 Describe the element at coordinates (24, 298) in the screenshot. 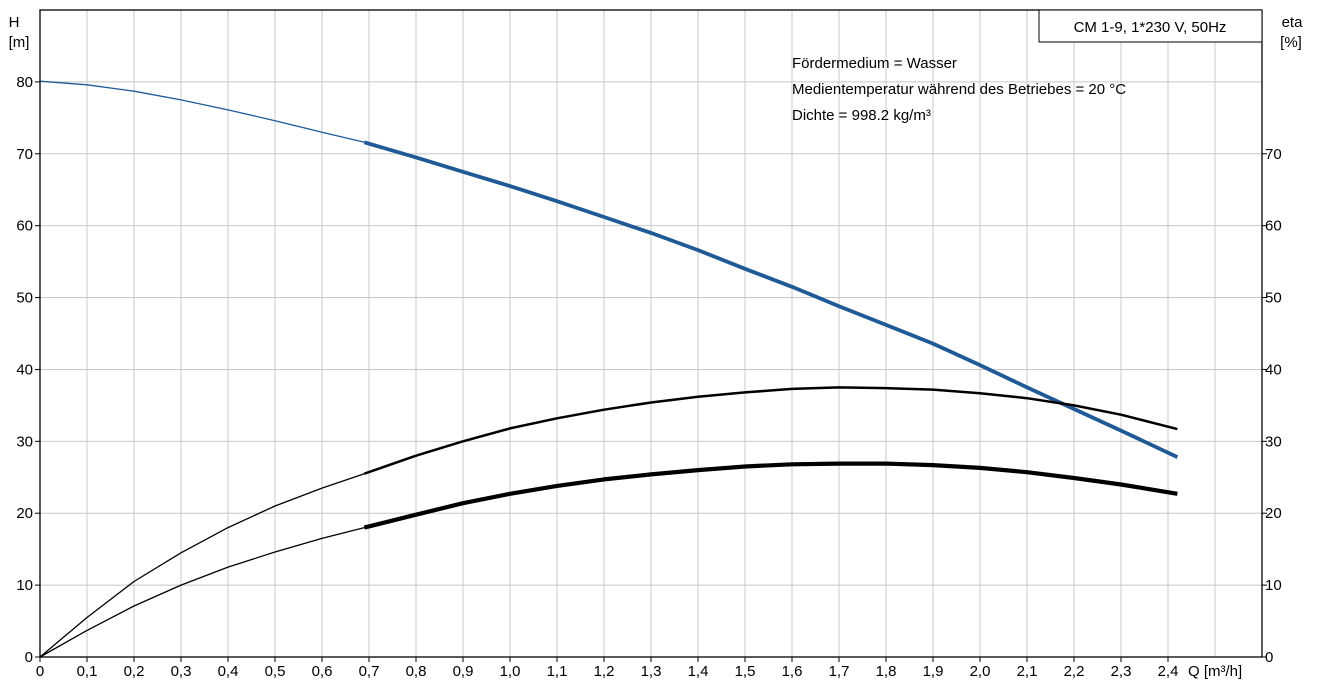

I see `y-left-tick-label: 50` at that location.